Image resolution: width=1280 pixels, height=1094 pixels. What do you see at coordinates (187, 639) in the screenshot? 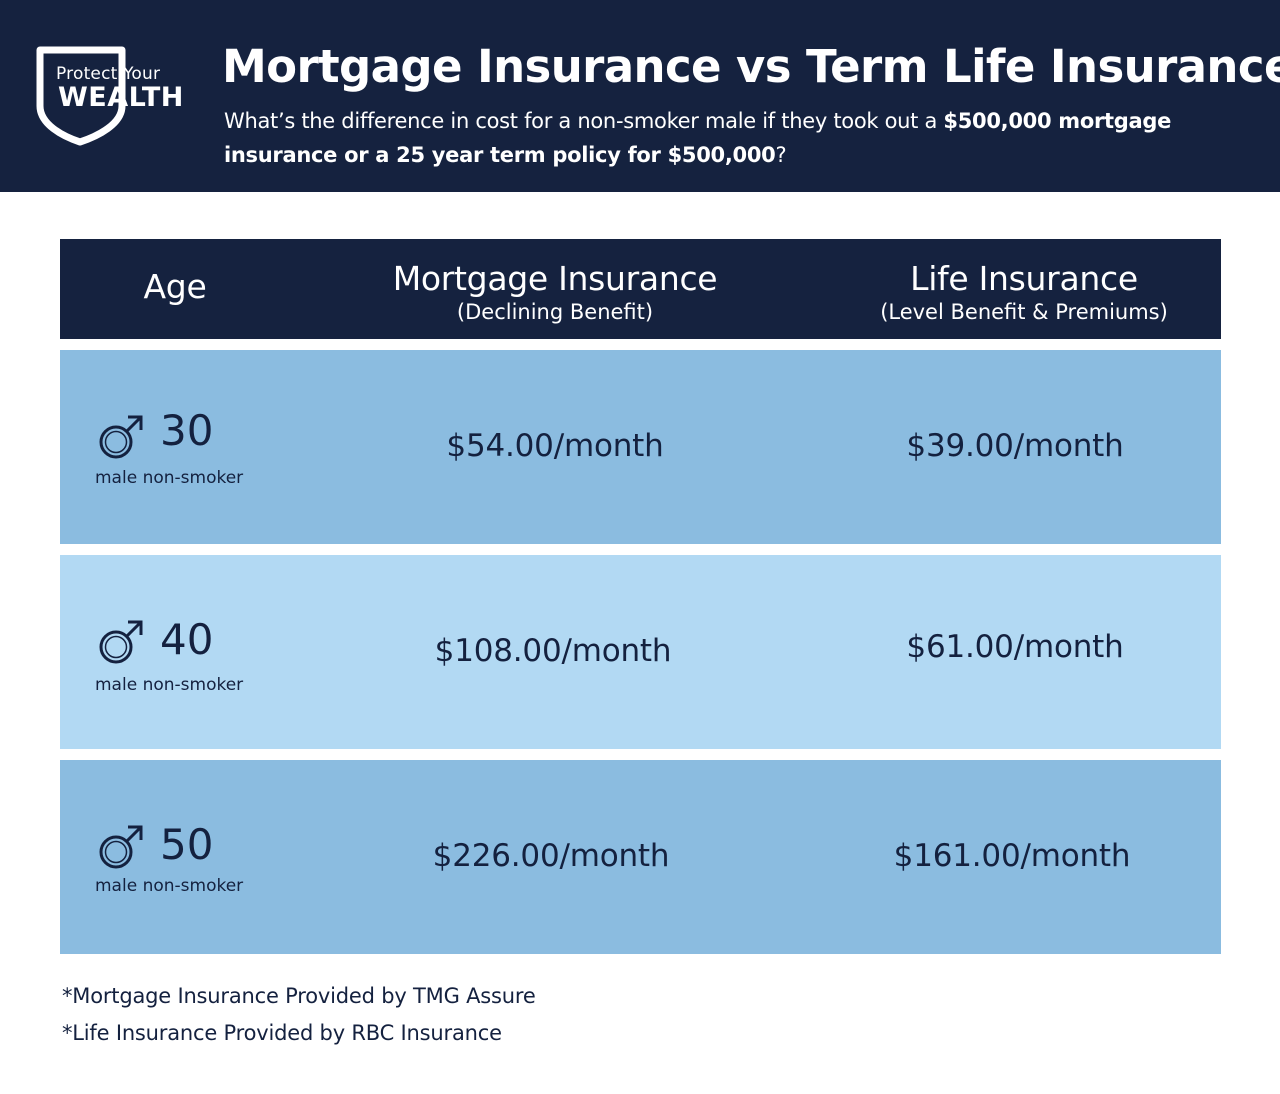
I see `age-value: 40` at bounding box center [187, 639].